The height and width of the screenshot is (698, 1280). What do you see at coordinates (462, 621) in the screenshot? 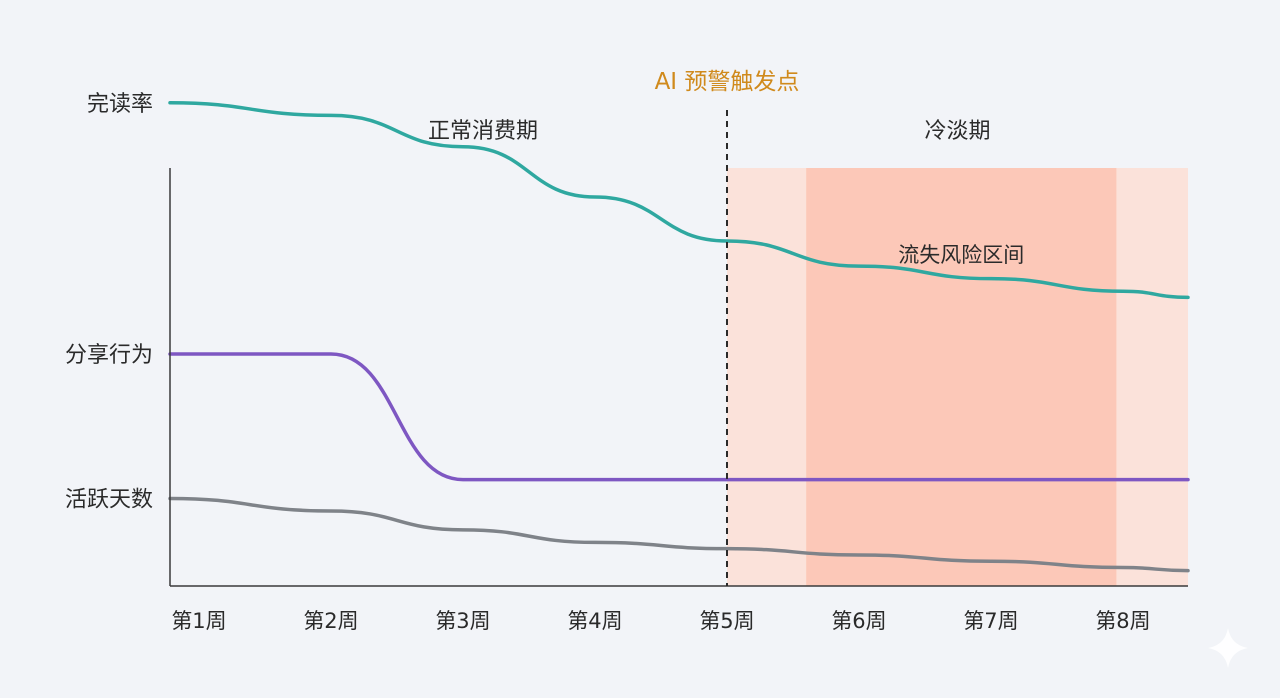
I see `x-tick-label: 第3周` at bounding box center [462, 621].